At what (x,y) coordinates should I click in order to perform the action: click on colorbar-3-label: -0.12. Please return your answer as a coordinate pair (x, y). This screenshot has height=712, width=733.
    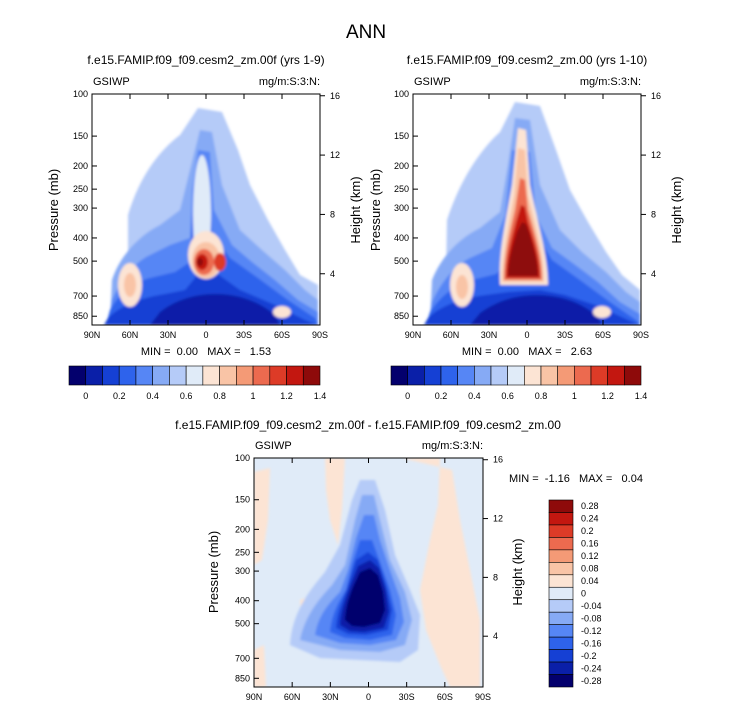
    Looking at the image, I should click on (591, 631).